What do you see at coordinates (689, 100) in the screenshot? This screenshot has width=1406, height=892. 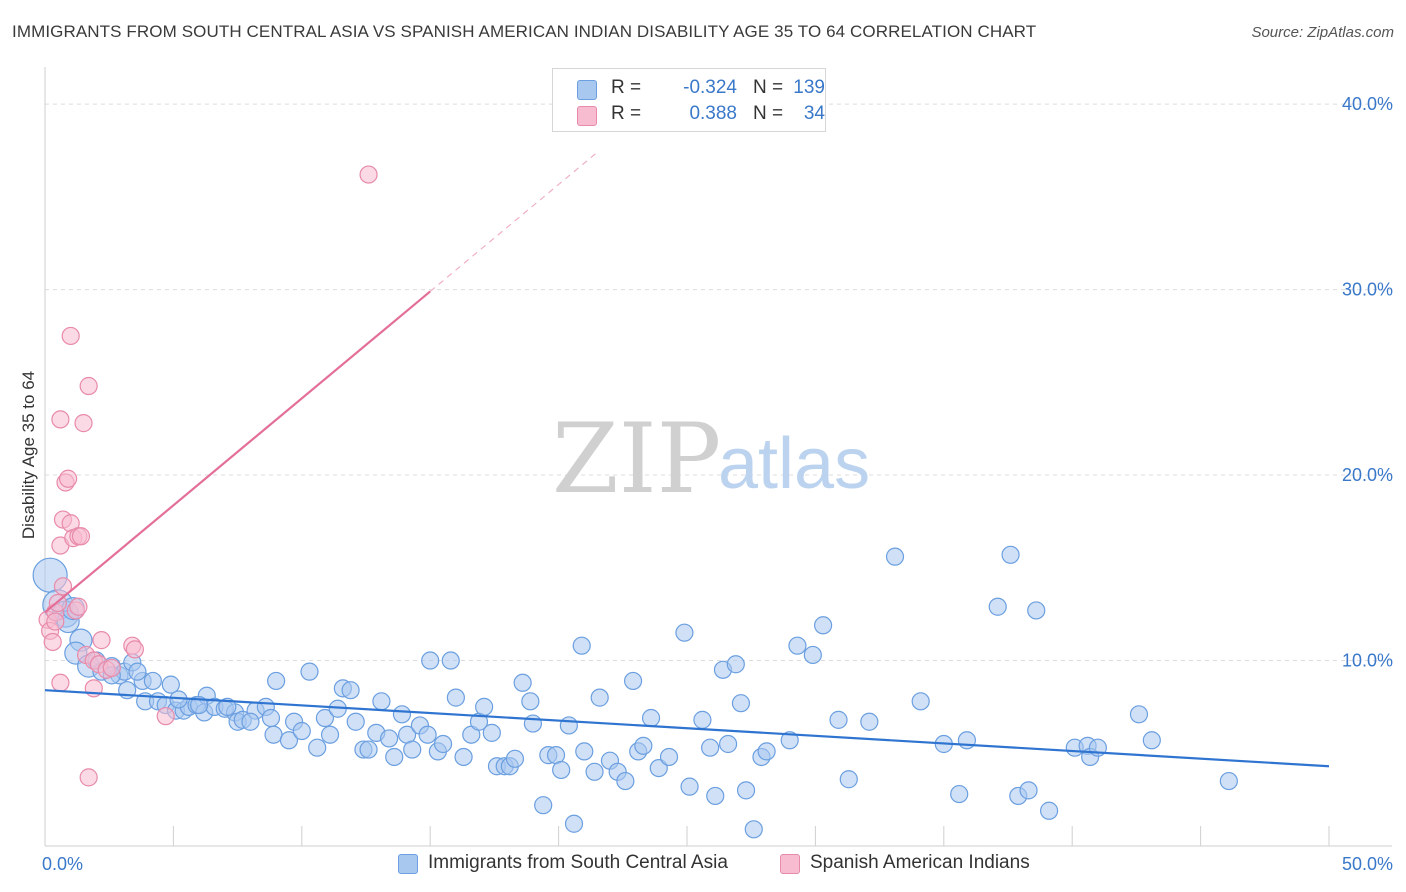 I see `legend: R = -0.324 N = 139 R = 0.388 N = 34` at bounding box center [689, 100].